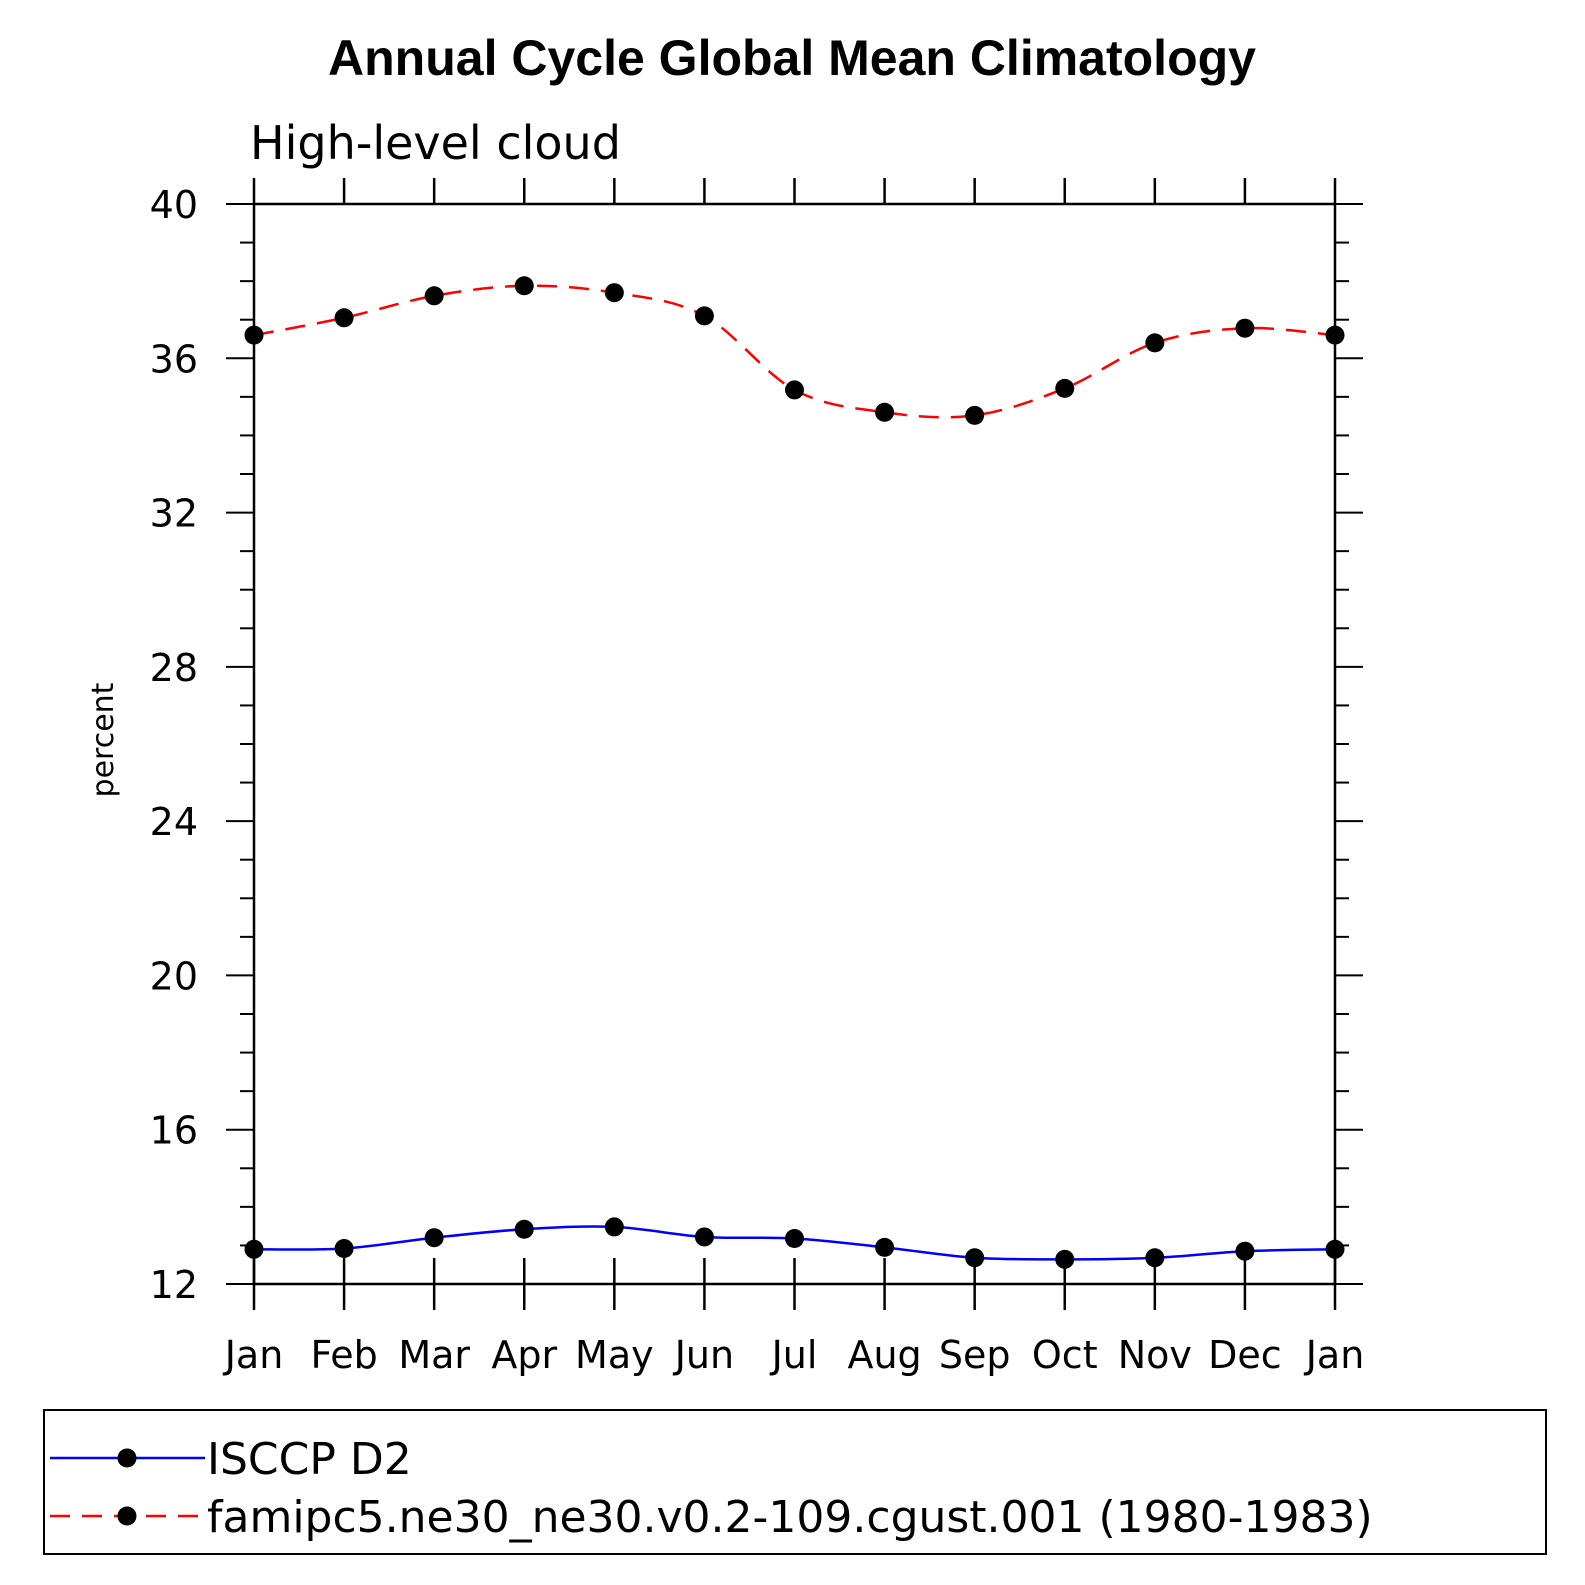  What do you see at coordinates (703, 1355) in the screenshot?
I see `x-tick-label: Jun` at bounding box center [703, 1355].